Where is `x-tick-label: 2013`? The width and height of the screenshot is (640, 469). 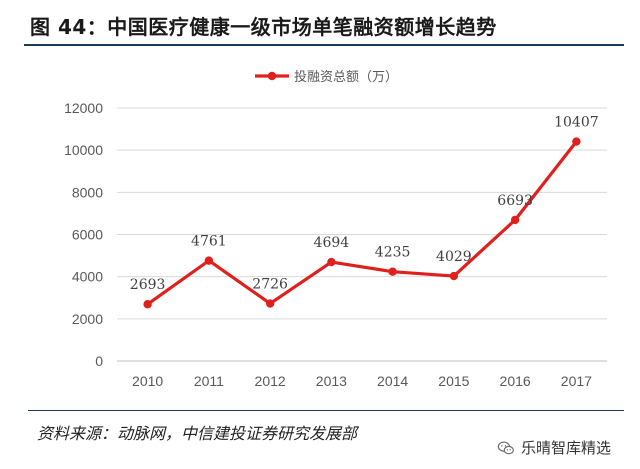
x-tick-label: 2013 is located at coordinates (331, 381).